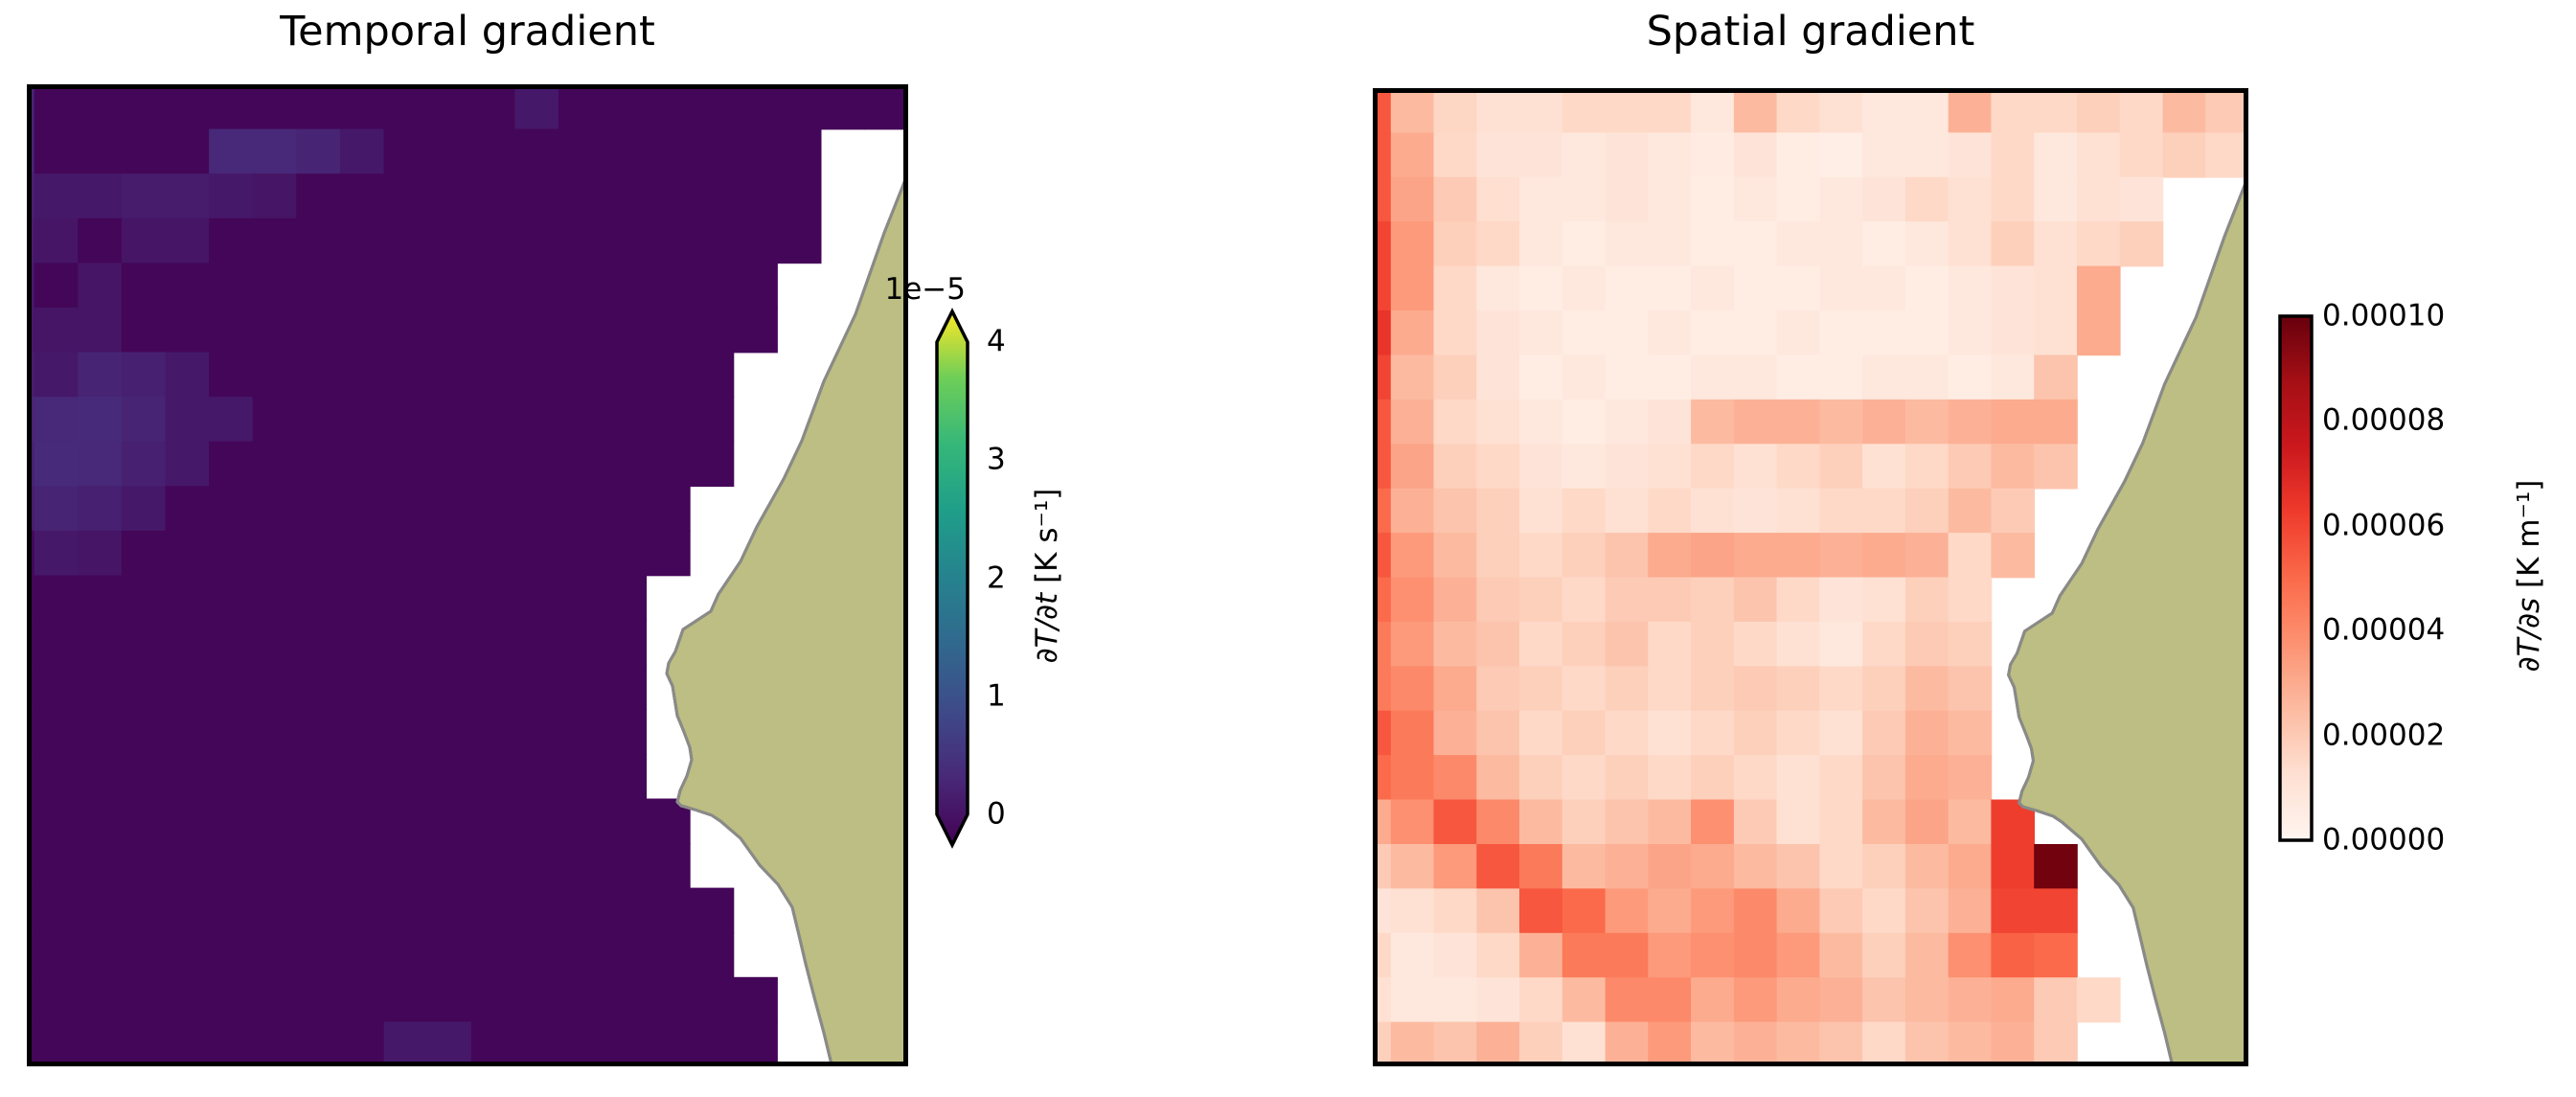 Image resolution: width=2576 pixels, height=1097 pixels. I want to click on spatial-colorbar-bar, so click(2296, 578).